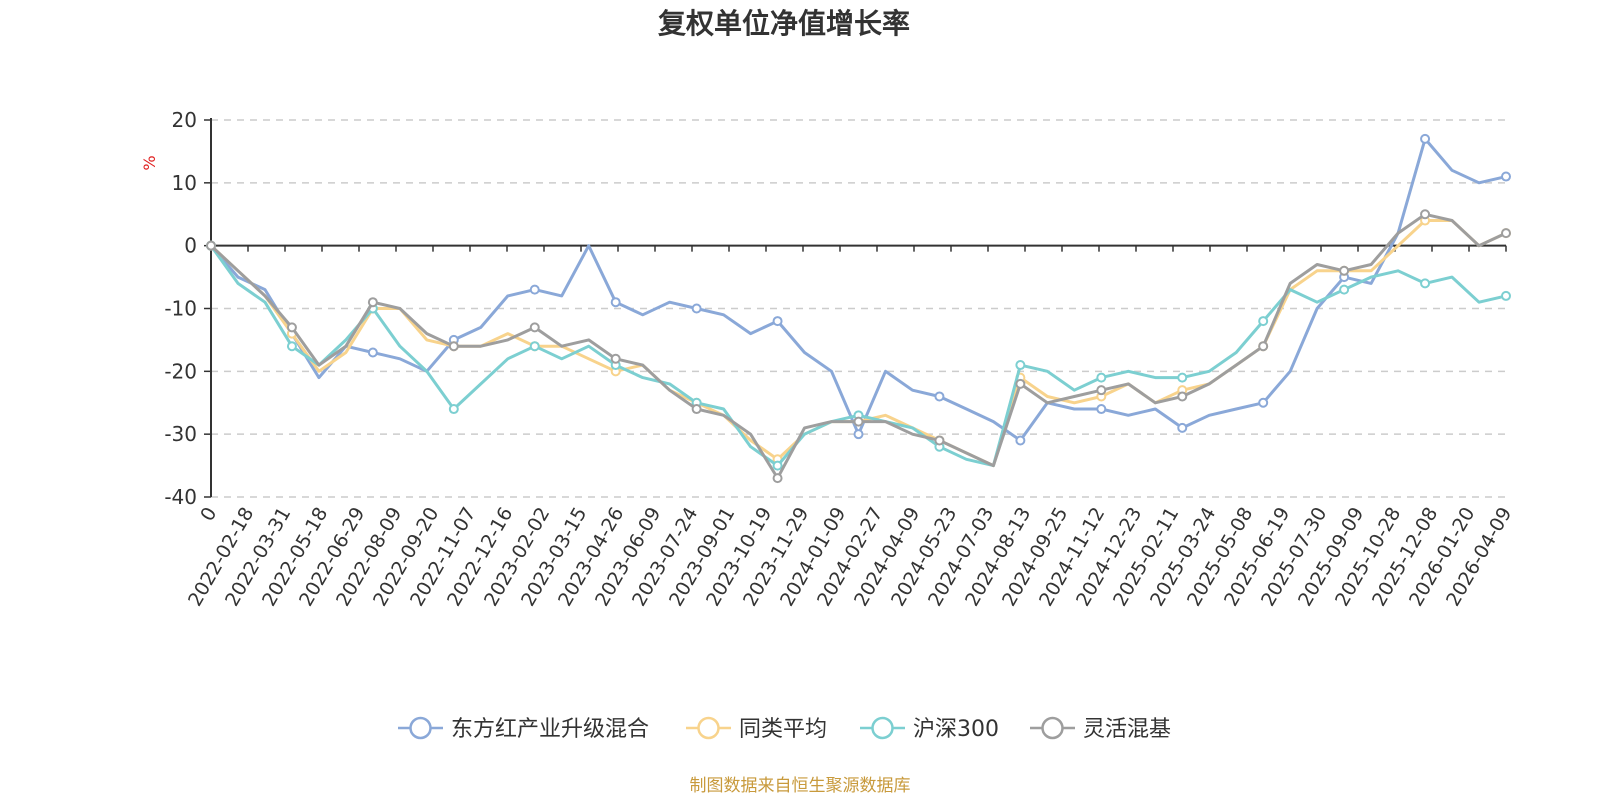 This screenshot has width=1600, height=800. I want to click on y-tick-label: 0, so click(190, 246).